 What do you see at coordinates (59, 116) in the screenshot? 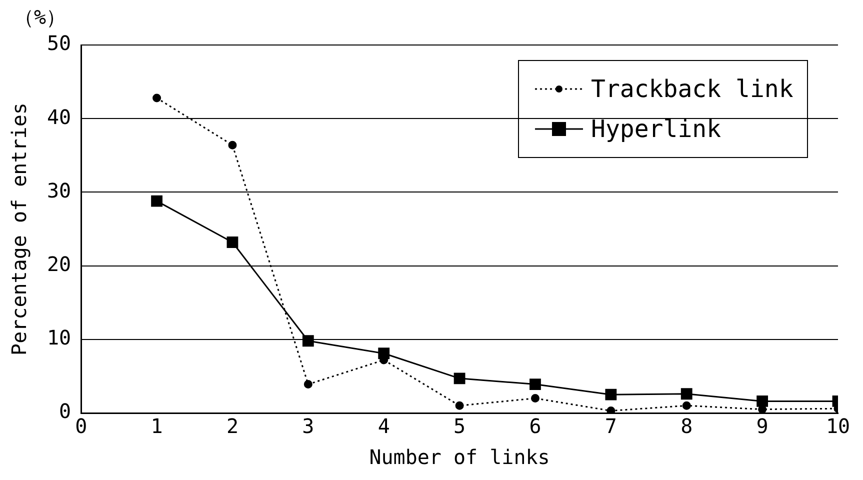
I see `y-tick-label: 40` at bounding box center [59, 116].